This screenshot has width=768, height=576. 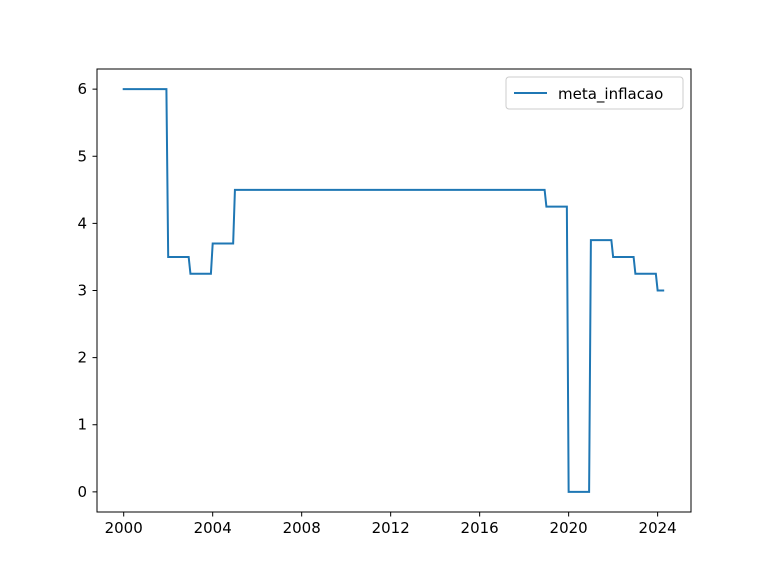 I want to click on y-tick-label: 1, so click(x=82, y=425).